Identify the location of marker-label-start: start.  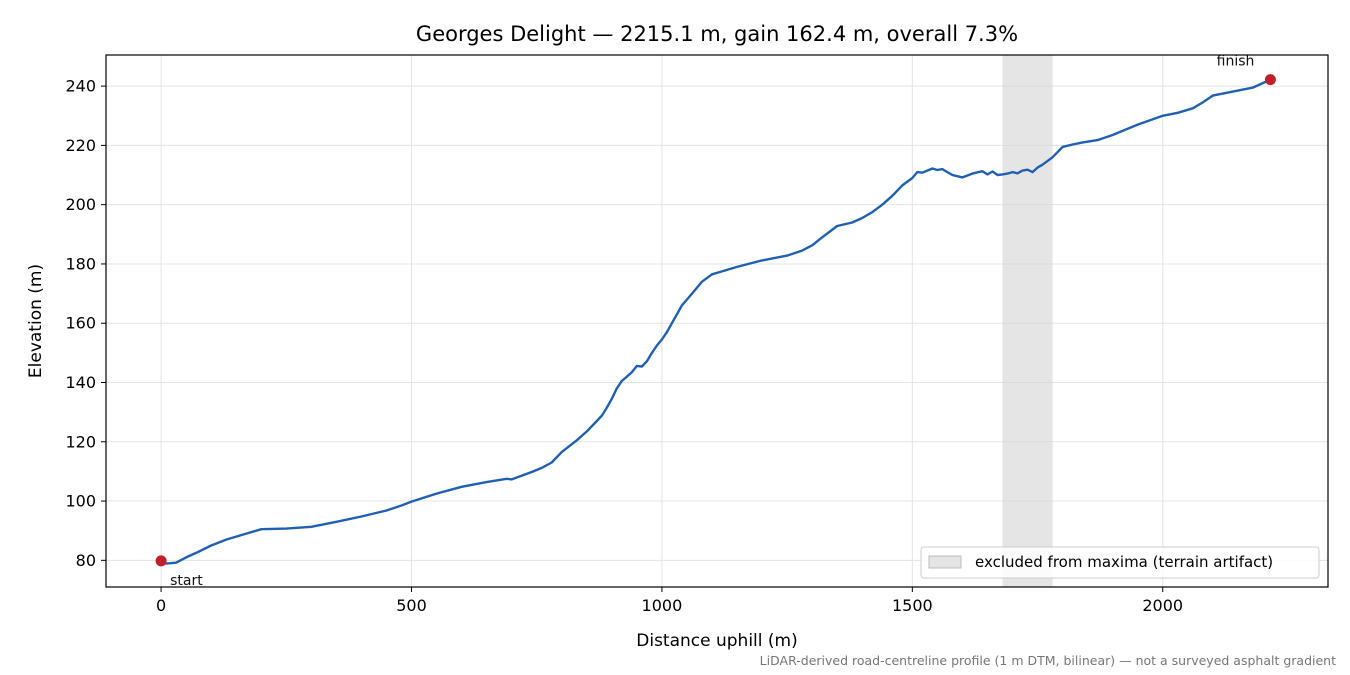
(186, 581).